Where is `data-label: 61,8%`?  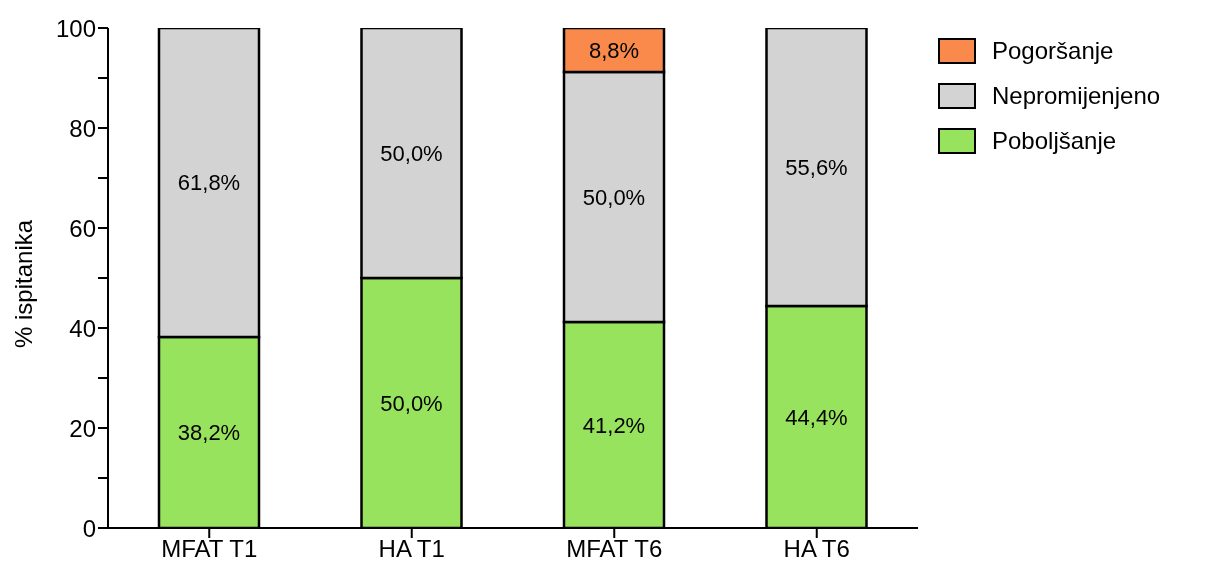
data-label: 61,8% is located at coordinates (209, 182).